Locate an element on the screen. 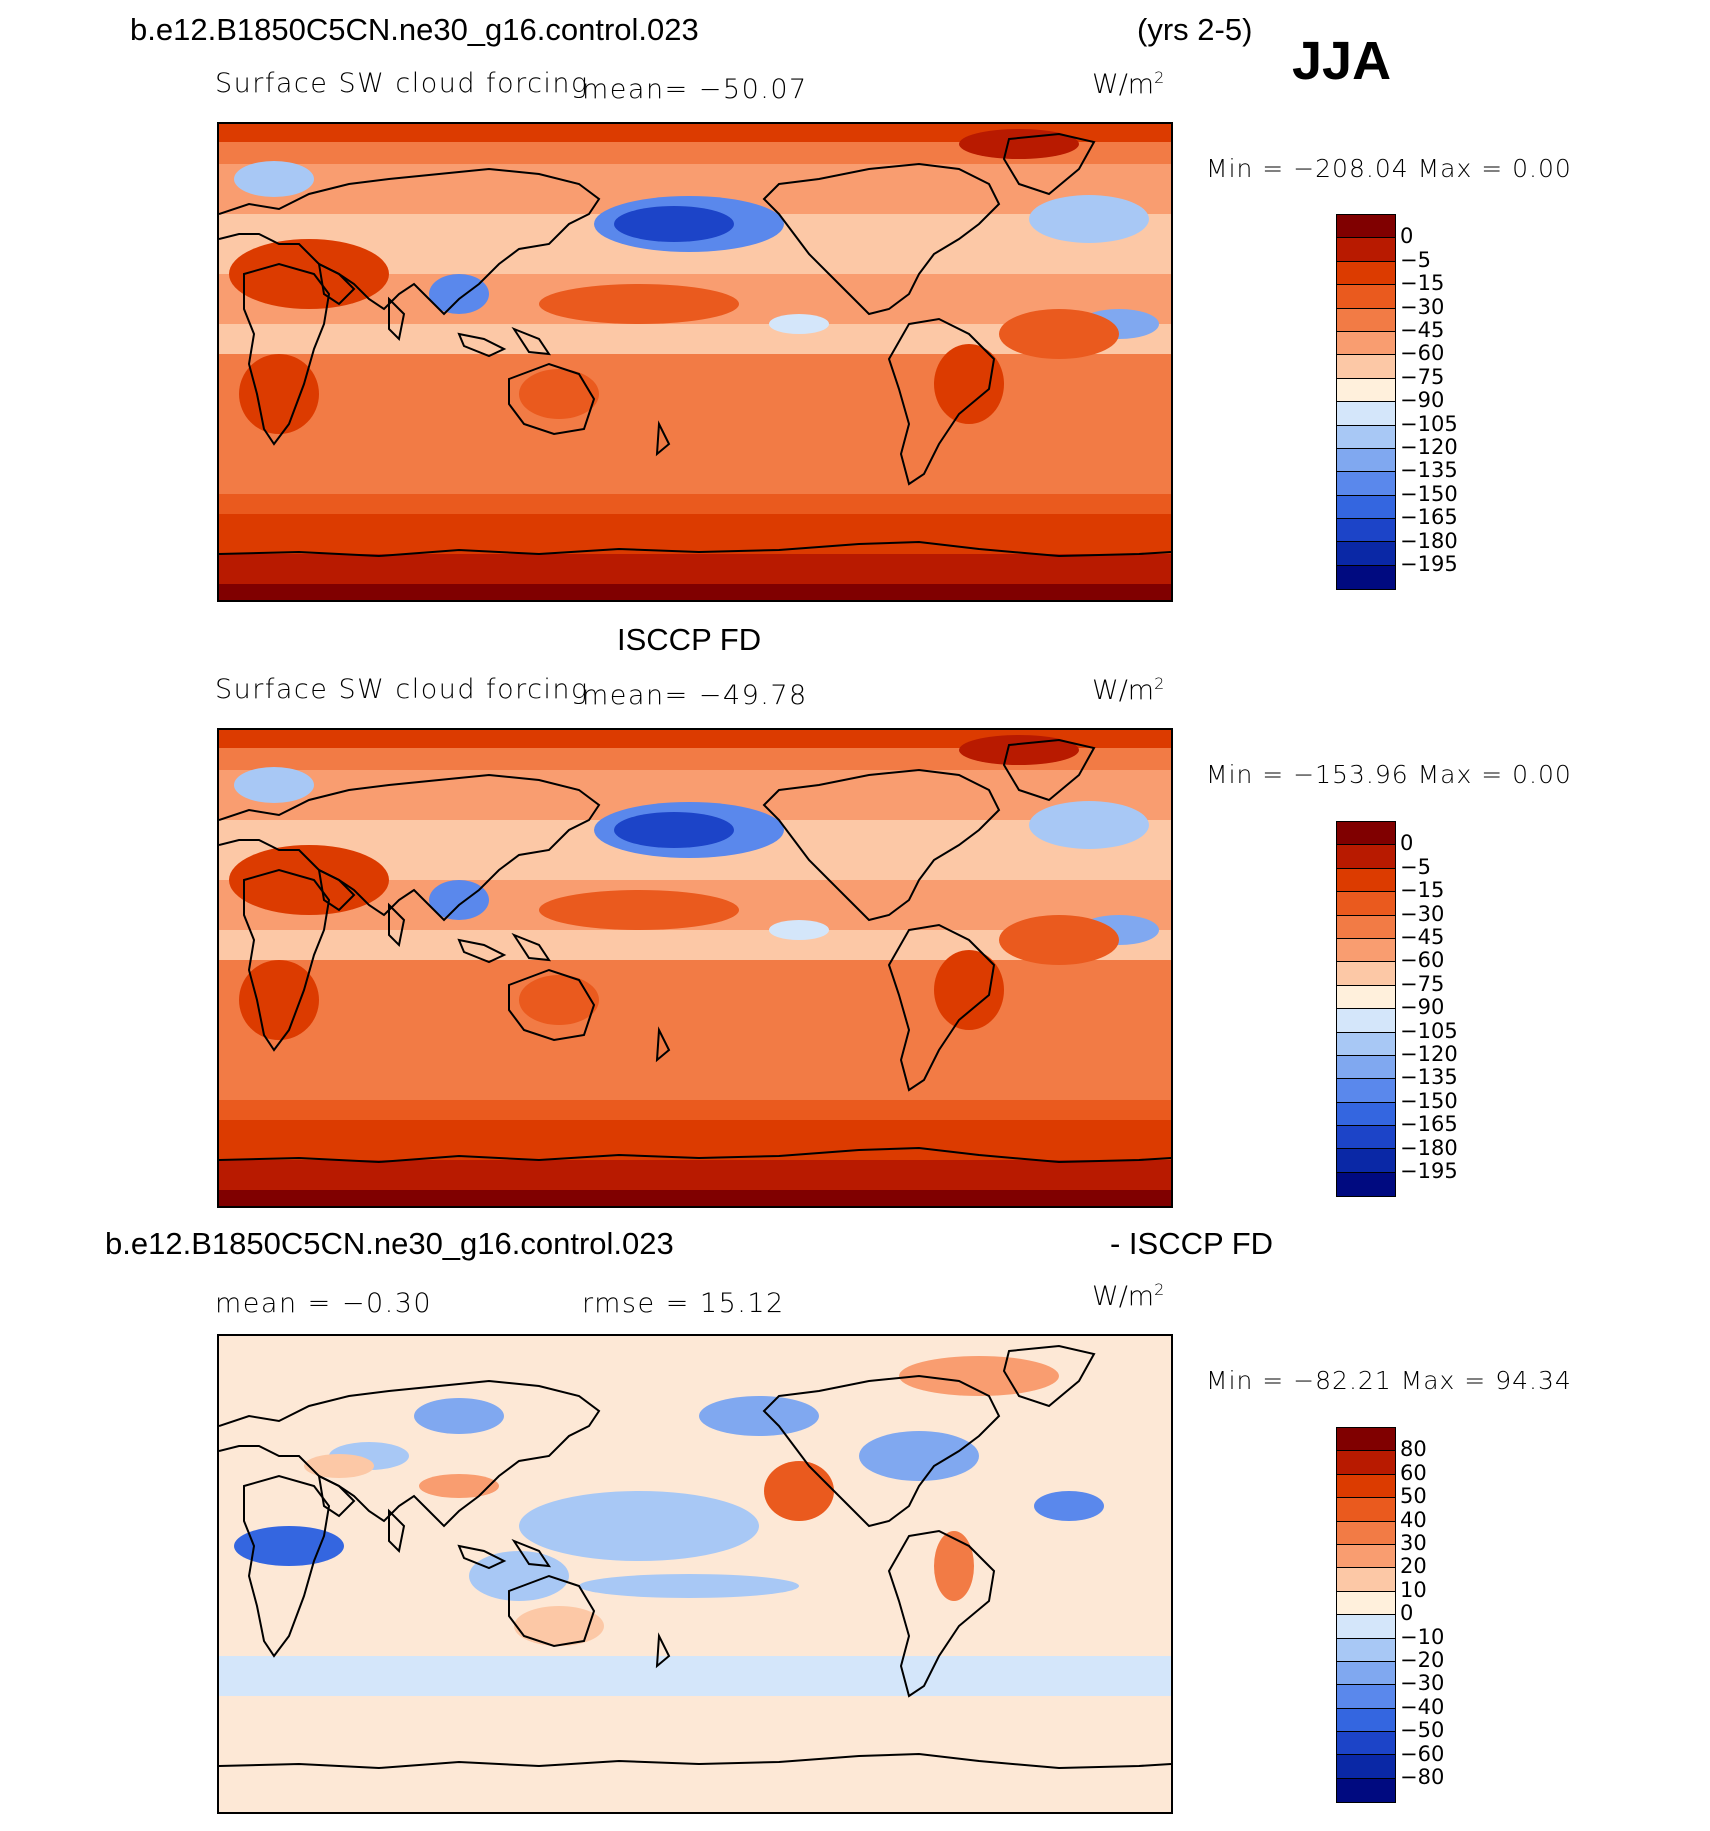 This screenshot has height=1831, width=1710. colorbar-label: −50 is located at coordinates (1422, 1730).